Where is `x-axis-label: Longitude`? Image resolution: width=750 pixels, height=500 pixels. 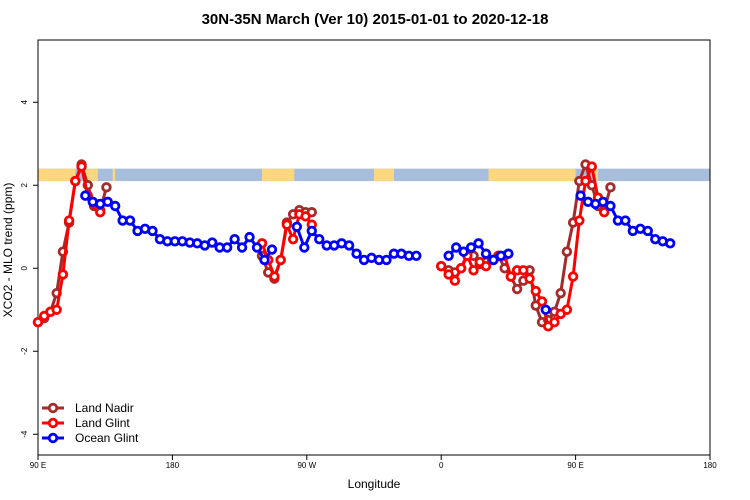
x-axis-label: Longitude is located at coordinates (374, 484).